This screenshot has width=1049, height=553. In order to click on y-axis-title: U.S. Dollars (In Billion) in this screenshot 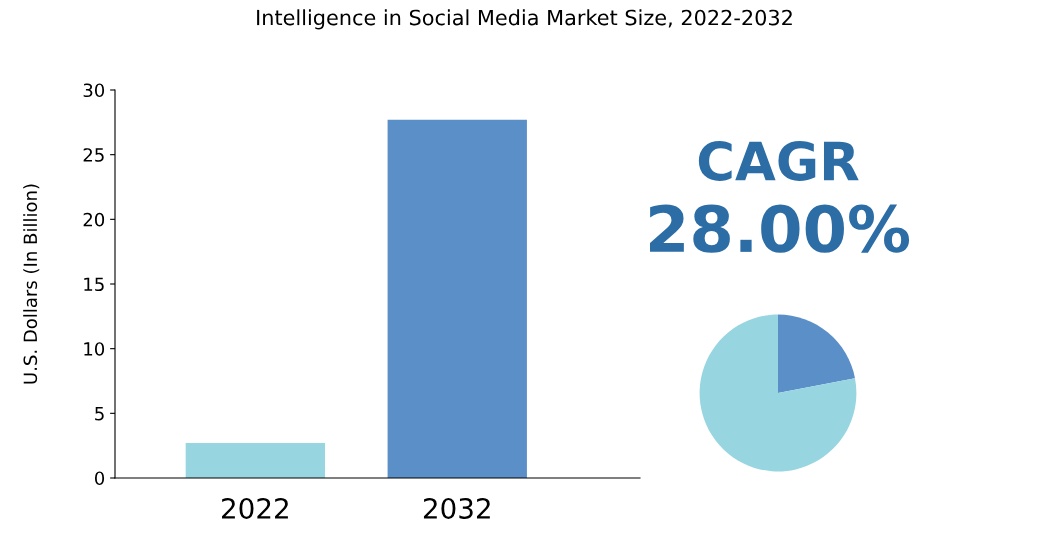, I will do `click(31, 284)`.